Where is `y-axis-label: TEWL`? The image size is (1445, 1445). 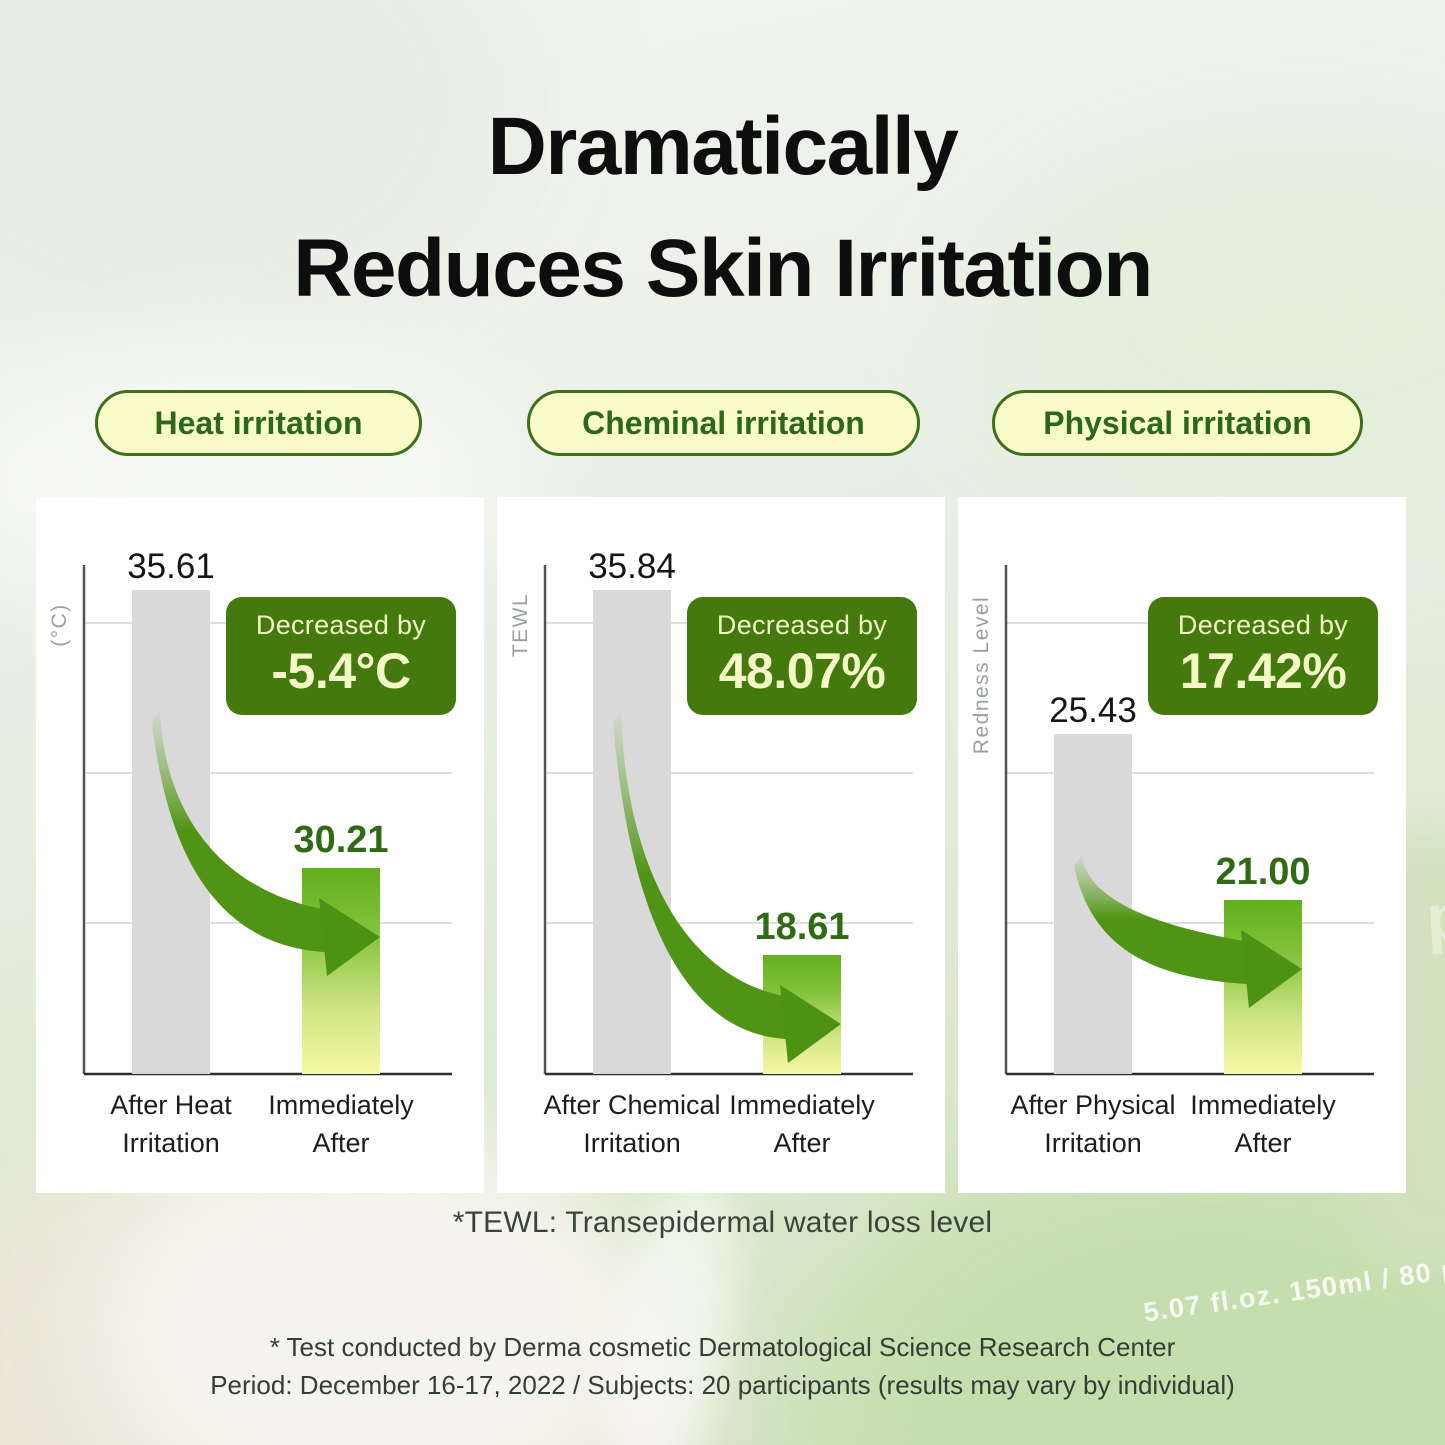 y-axis-label: TEWL is located at coordinates (520, 625).